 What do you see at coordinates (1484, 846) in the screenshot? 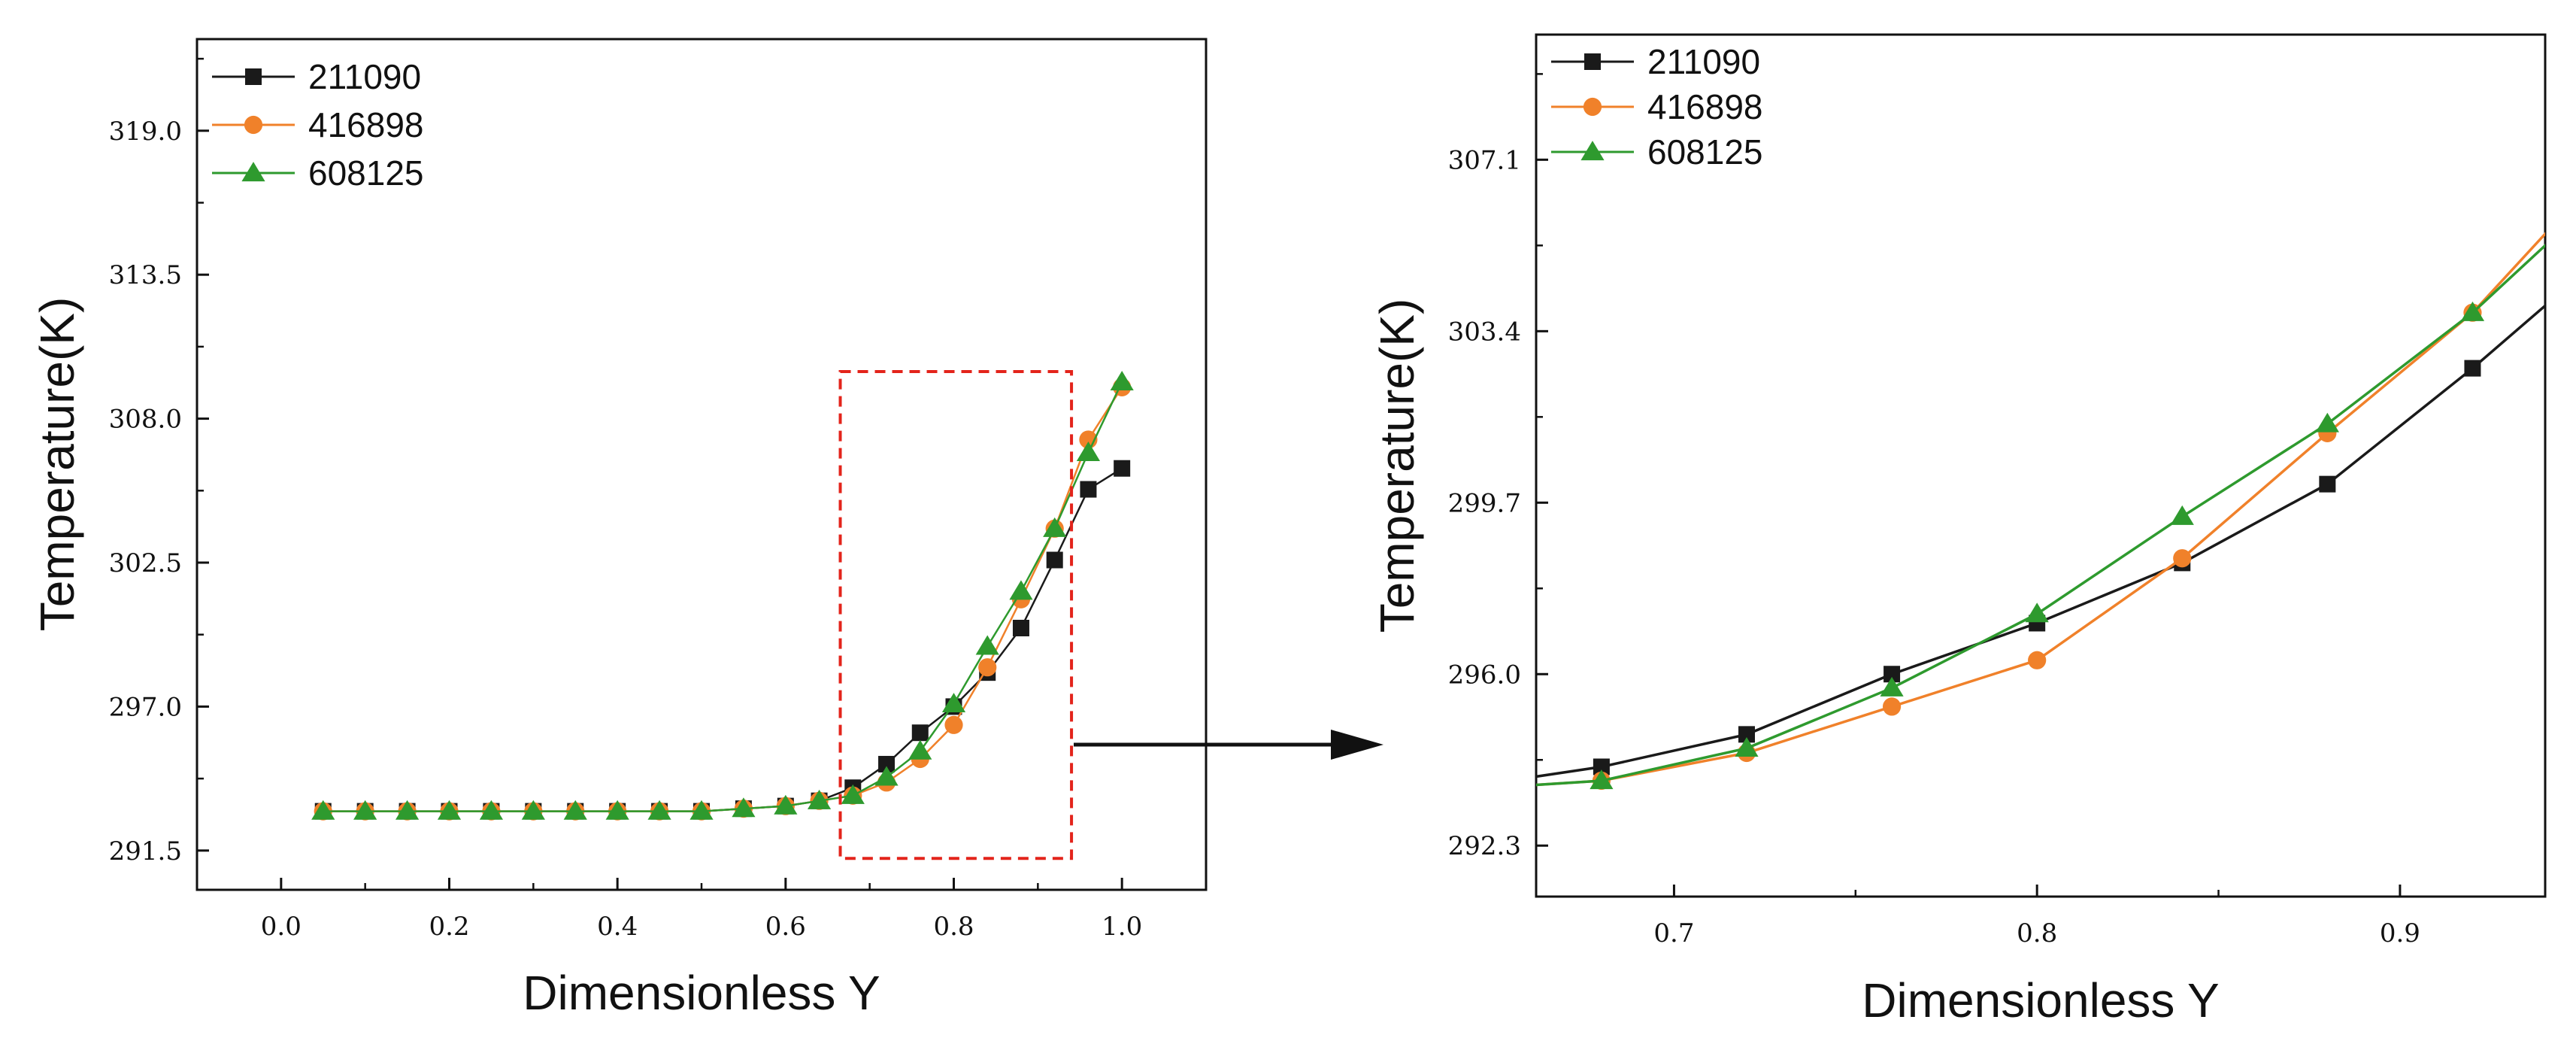
I see `y-tick-label: 292.3` at bounding box center [1484, 846].